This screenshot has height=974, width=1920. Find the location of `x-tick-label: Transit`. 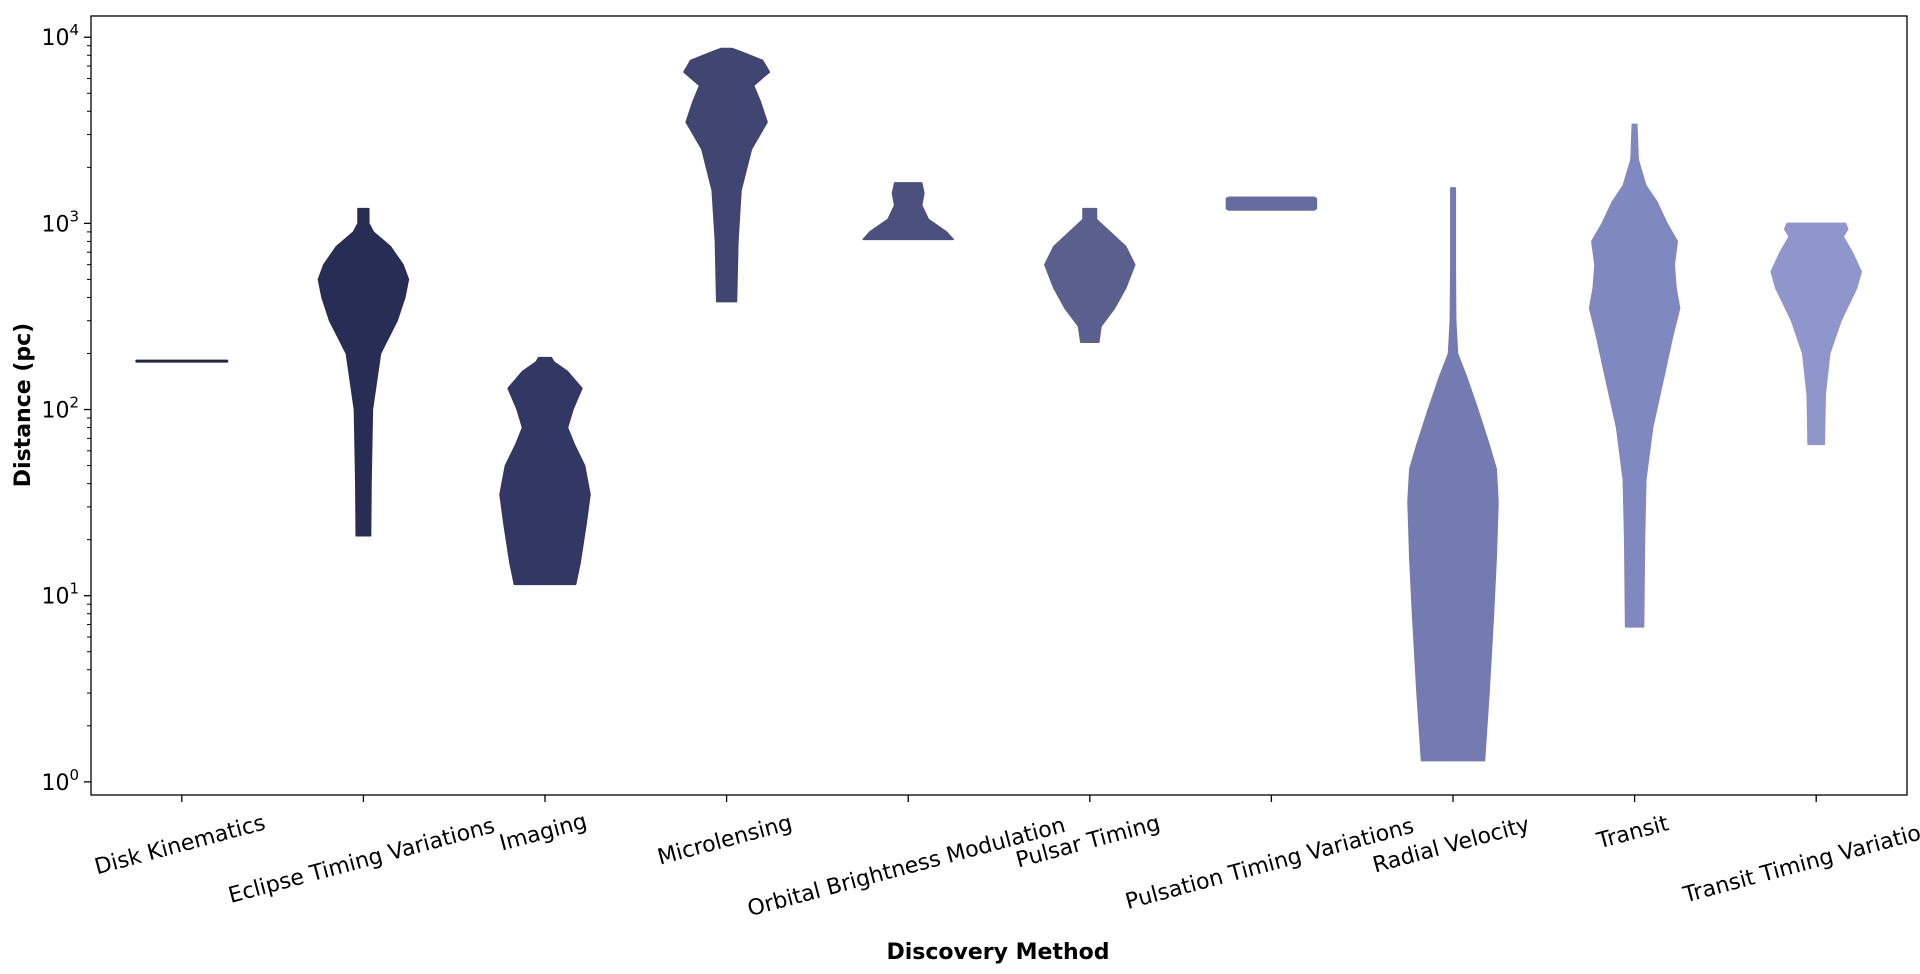

x-tick-label: Transit is located at coordinates (1633, 832).